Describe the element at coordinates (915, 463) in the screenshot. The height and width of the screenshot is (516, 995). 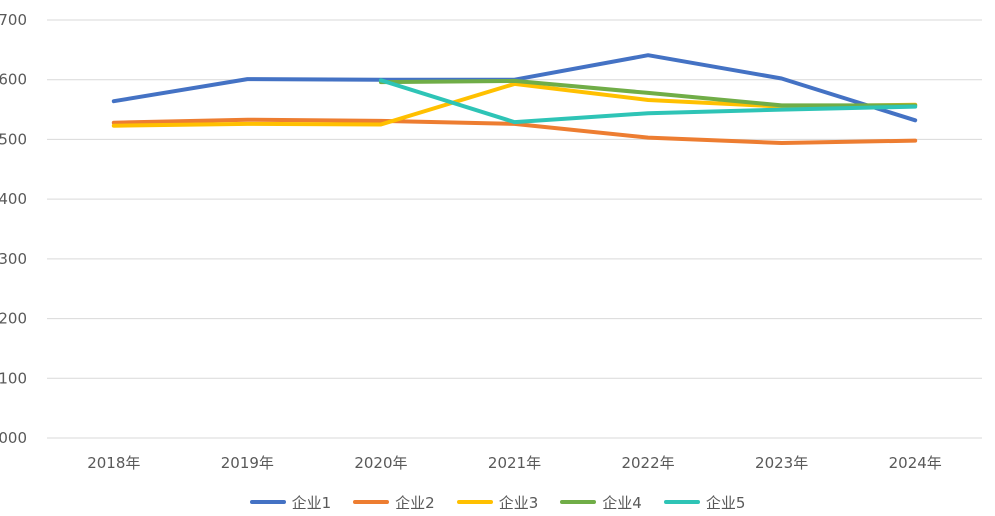
I see `x-tick-label: 2024年` at that location.